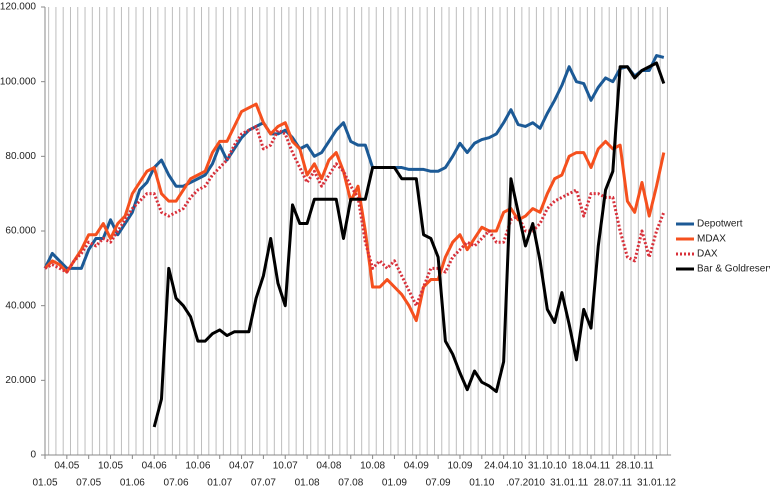 Image resolution: width=770 pixels, height=491 pixels. Describe the element at coordinates (263, 483) in the screenshot. I see `x-tick-label: 07.07` at that location.